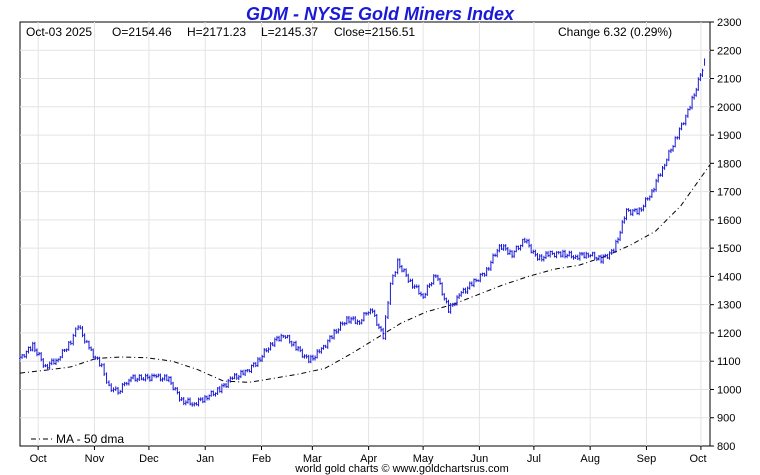 This screenshot has width=760, height=475. I want to click on y-tick-label: 1200, so click(729, 334).